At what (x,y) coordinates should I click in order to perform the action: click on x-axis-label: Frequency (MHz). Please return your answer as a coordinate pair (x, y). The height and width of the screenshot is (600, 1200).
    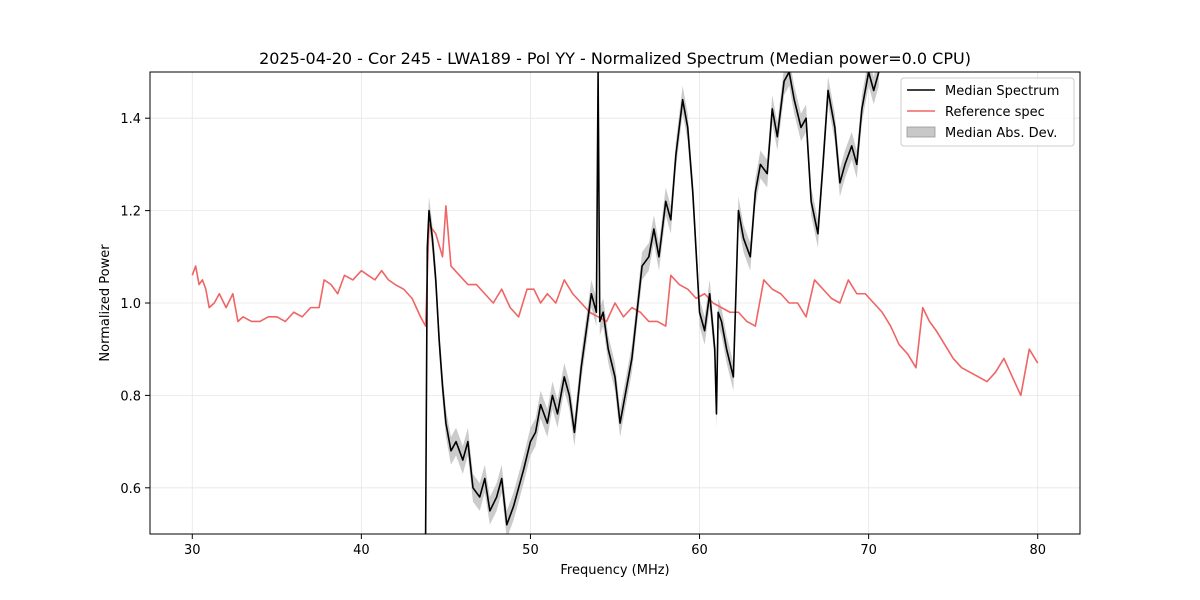
    Looking at the image, I should click on (614, 570).